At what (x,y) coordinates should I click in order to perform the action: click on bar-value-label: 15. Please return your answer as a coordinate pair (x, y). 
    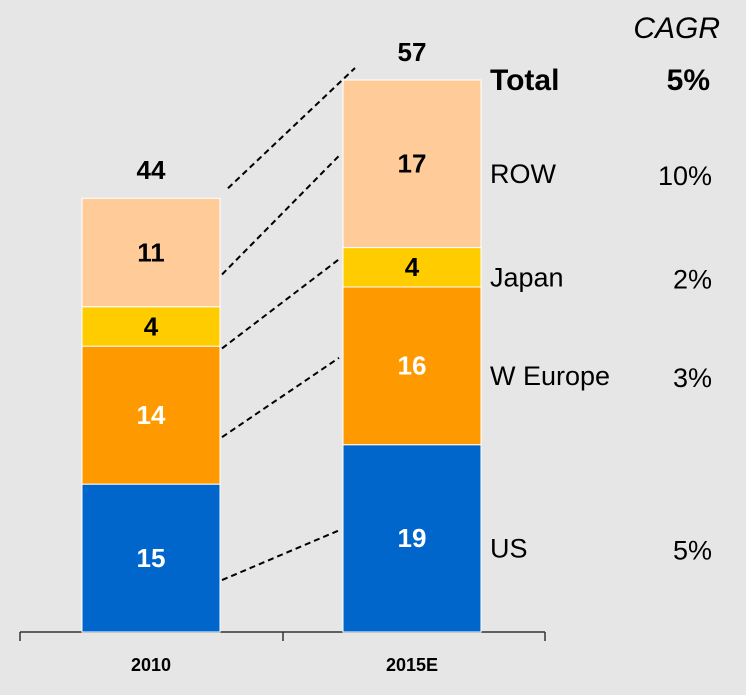
    Looking at the image, I should click on (151, 558).